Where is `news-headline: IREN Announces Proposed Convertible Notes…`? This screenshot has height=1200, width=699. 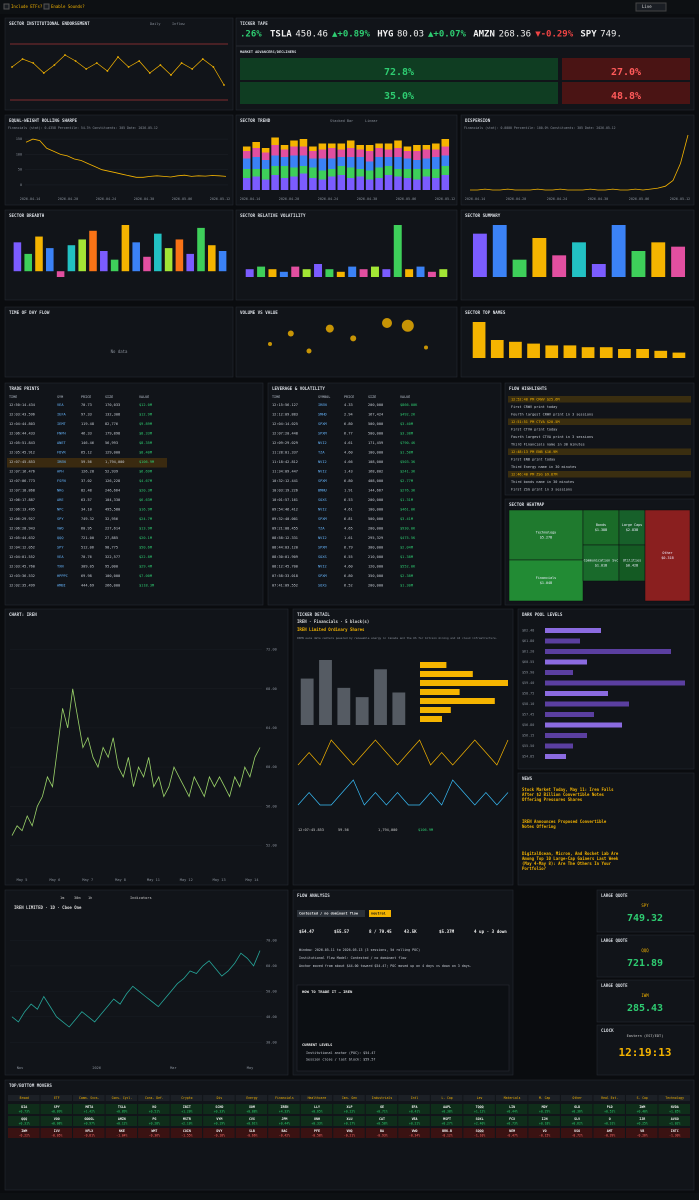 news-headline: IREN Announces Proposed Convertible Notes… is located at coordinates (564, 824).